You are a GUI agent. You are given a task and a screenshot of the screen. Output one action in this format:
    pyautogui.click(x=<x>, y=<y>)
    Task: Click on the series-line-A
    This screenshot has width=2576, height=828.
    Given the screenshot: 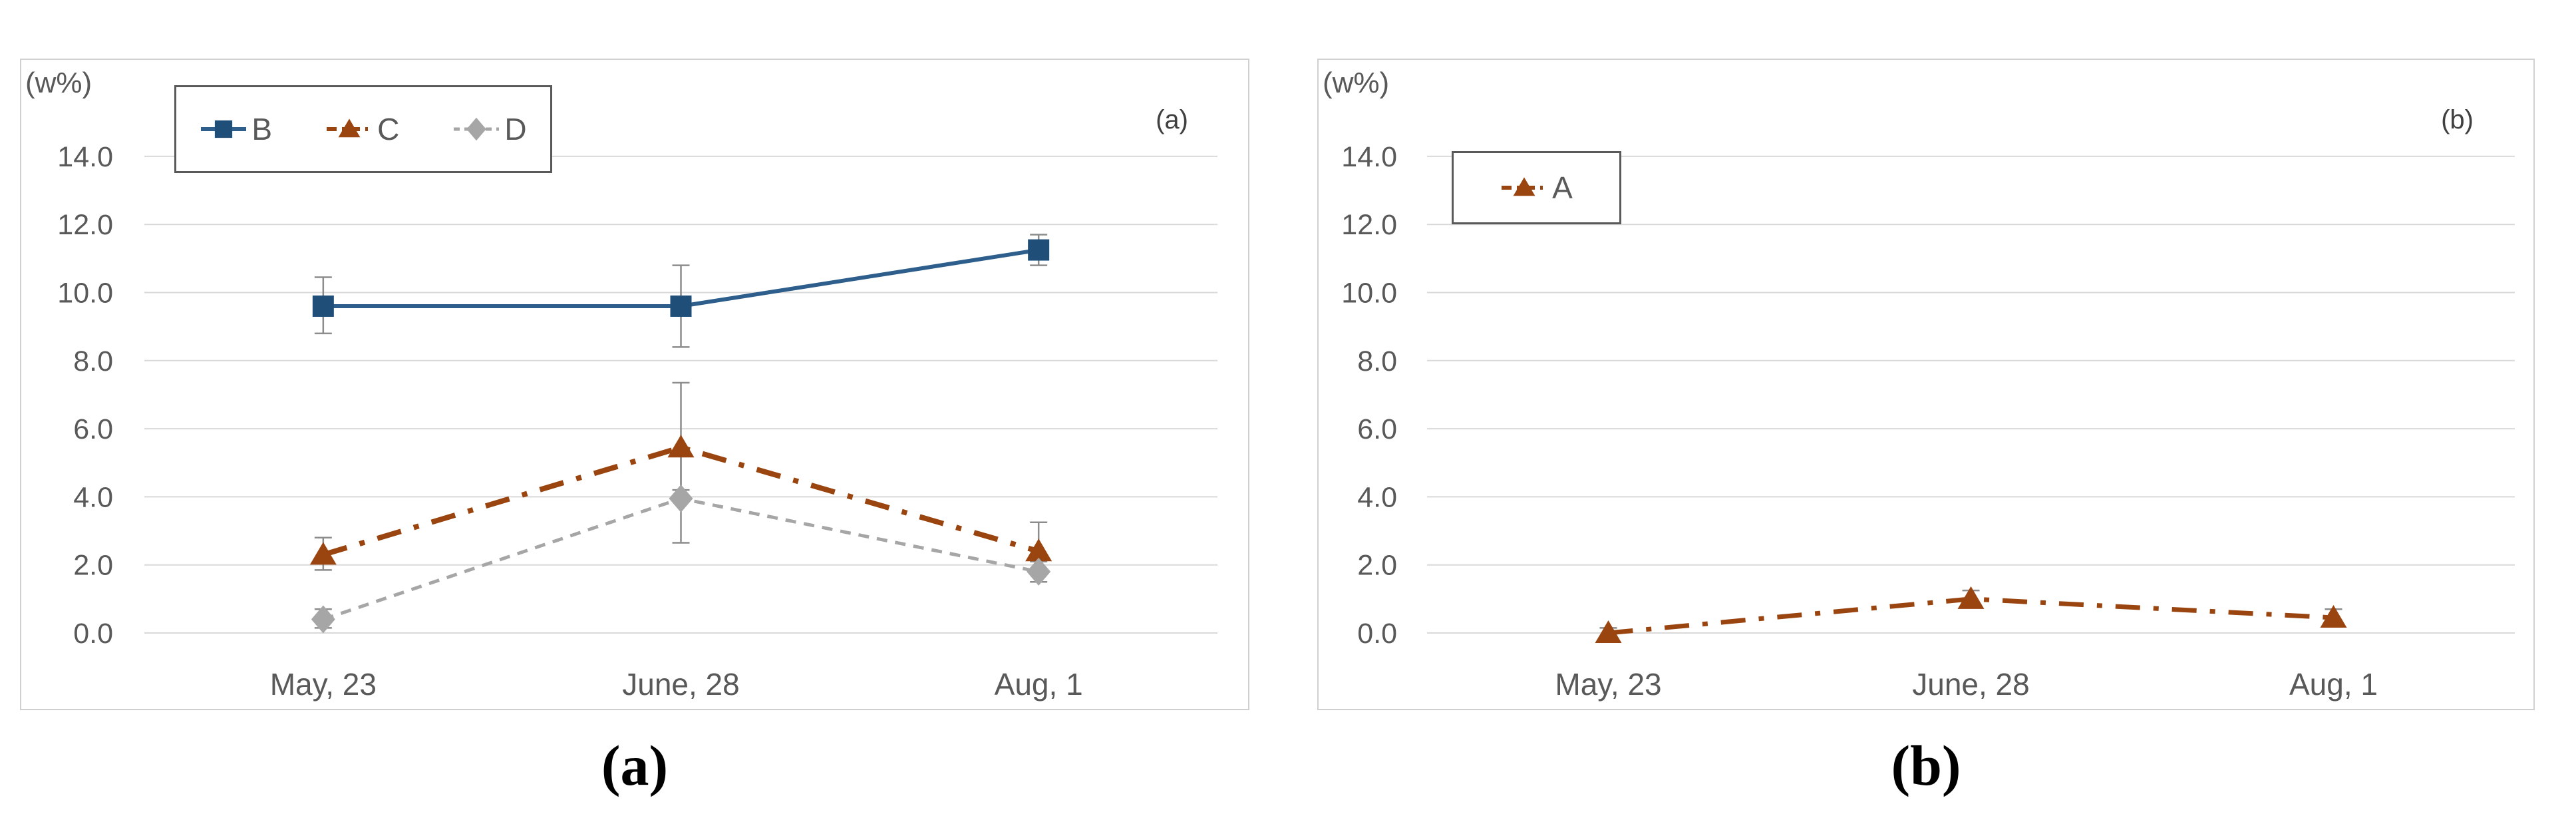 What is the action you would take?
    pyautogui.click(x=1971, y=616)
    